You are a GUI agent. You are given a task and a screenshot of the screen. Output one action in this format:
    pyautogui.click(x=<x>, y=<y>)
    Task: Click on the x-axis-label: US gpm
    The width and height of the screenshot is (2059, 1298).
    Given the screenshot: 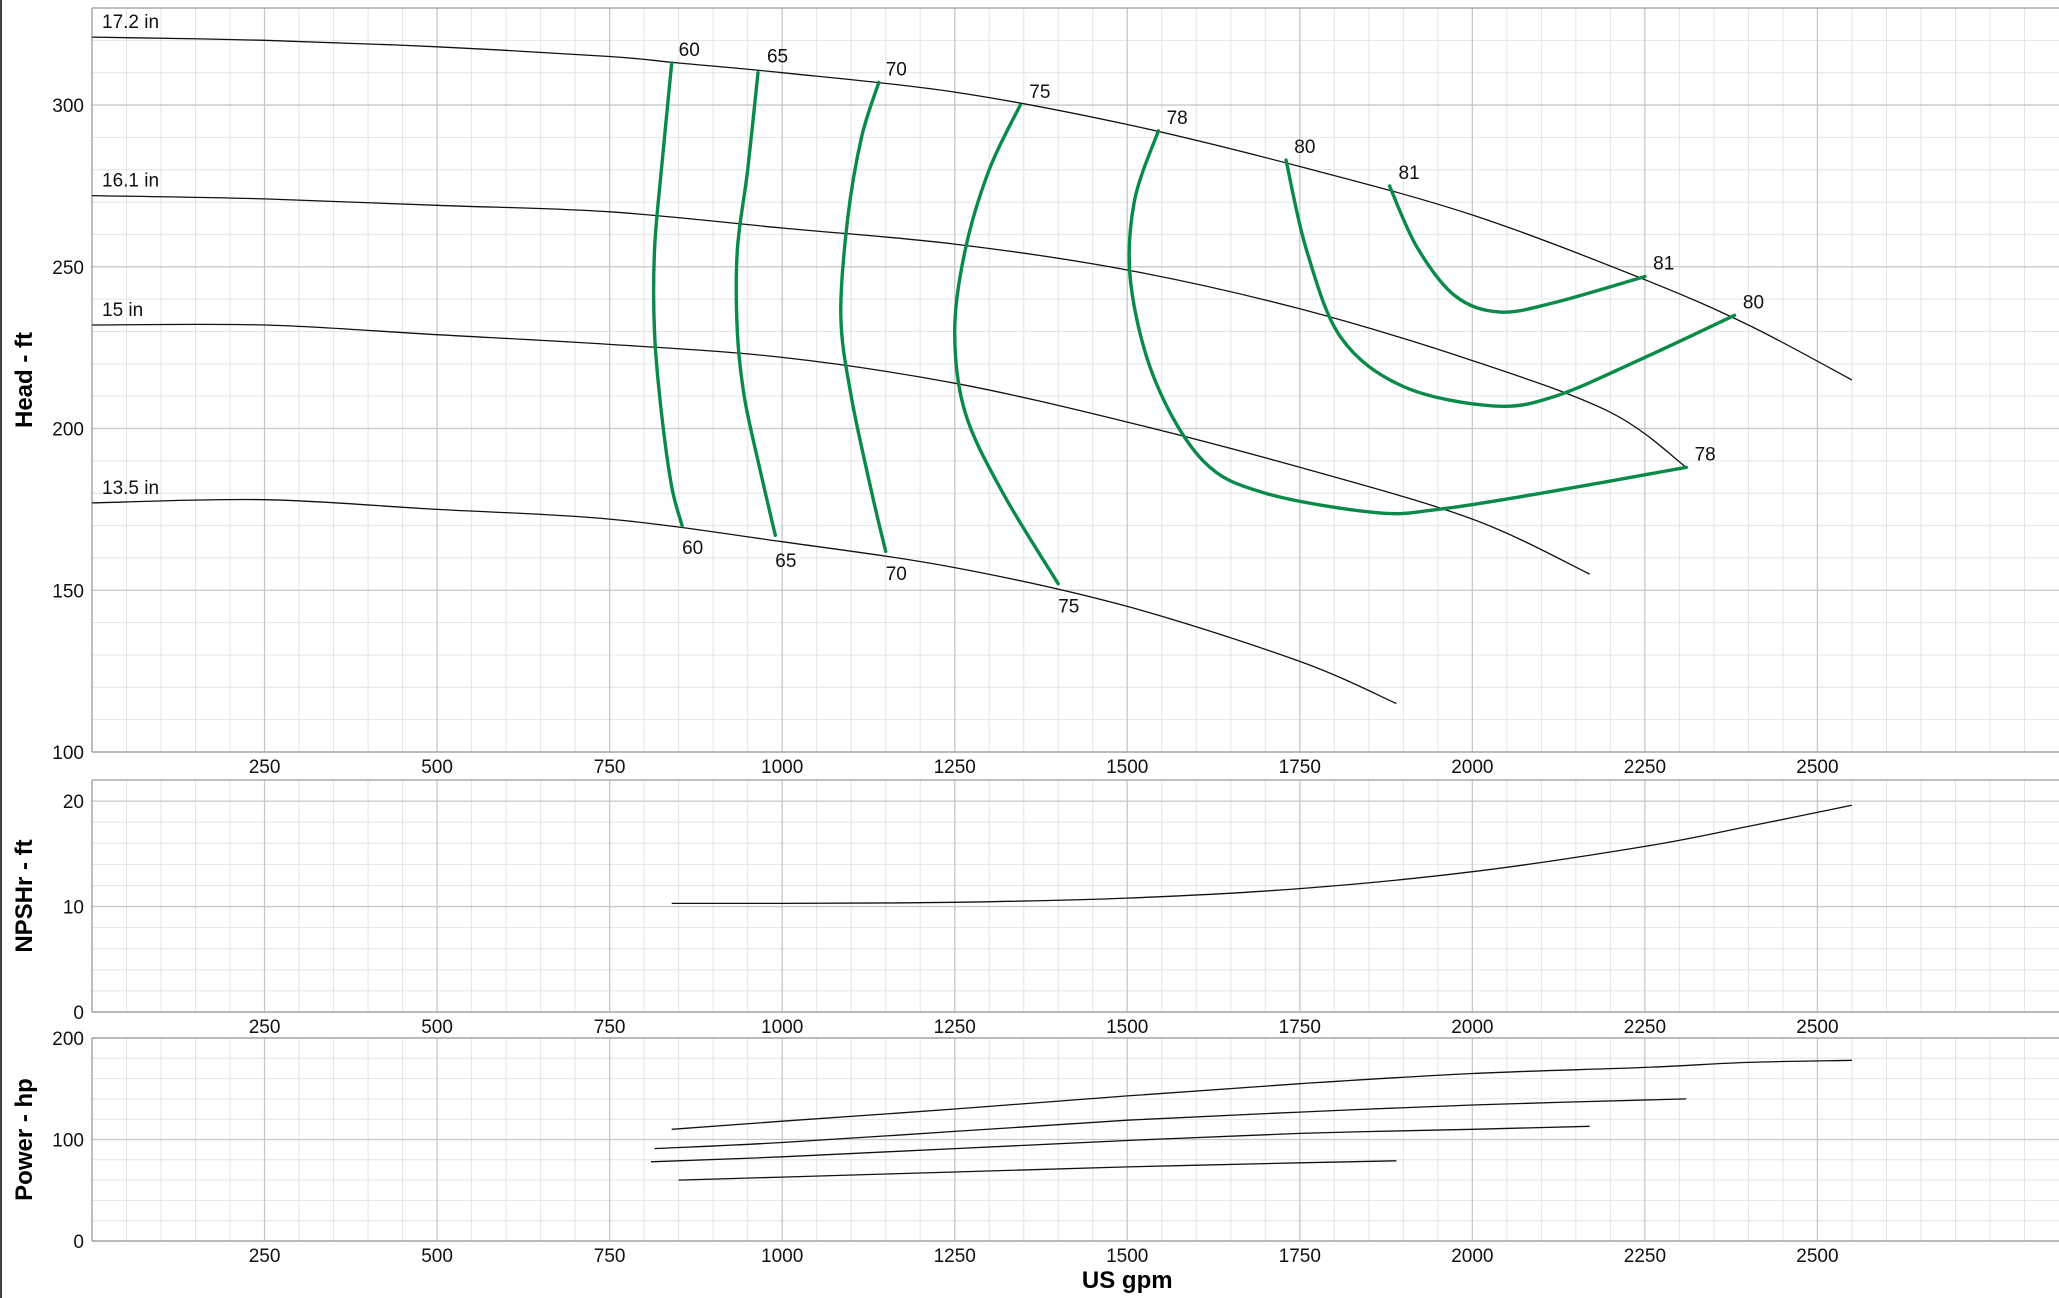 What is the action you would take?
    pyautogui.click(x=1127, y=1280)
    